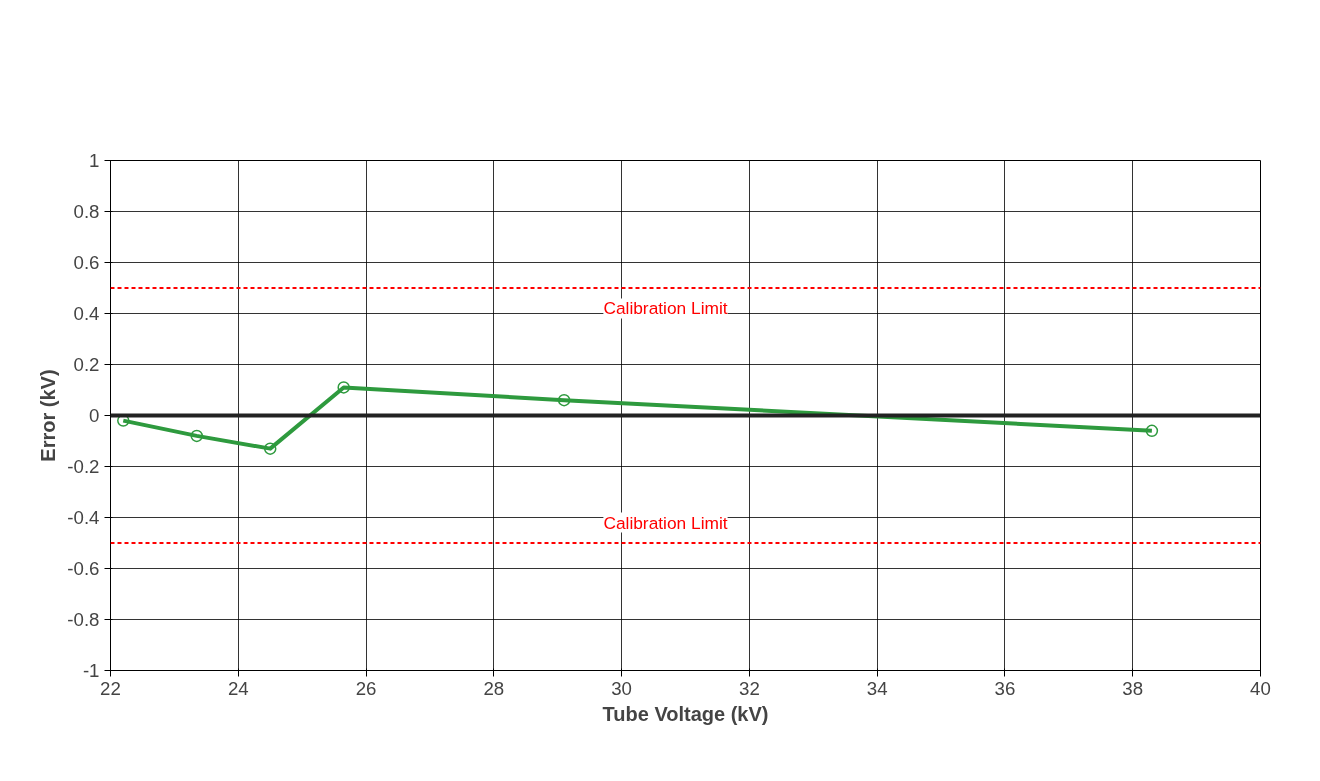  Describe the element at coordinates (1133, 688) in the screenshot. I see `x-tick-label: 38` at that location.